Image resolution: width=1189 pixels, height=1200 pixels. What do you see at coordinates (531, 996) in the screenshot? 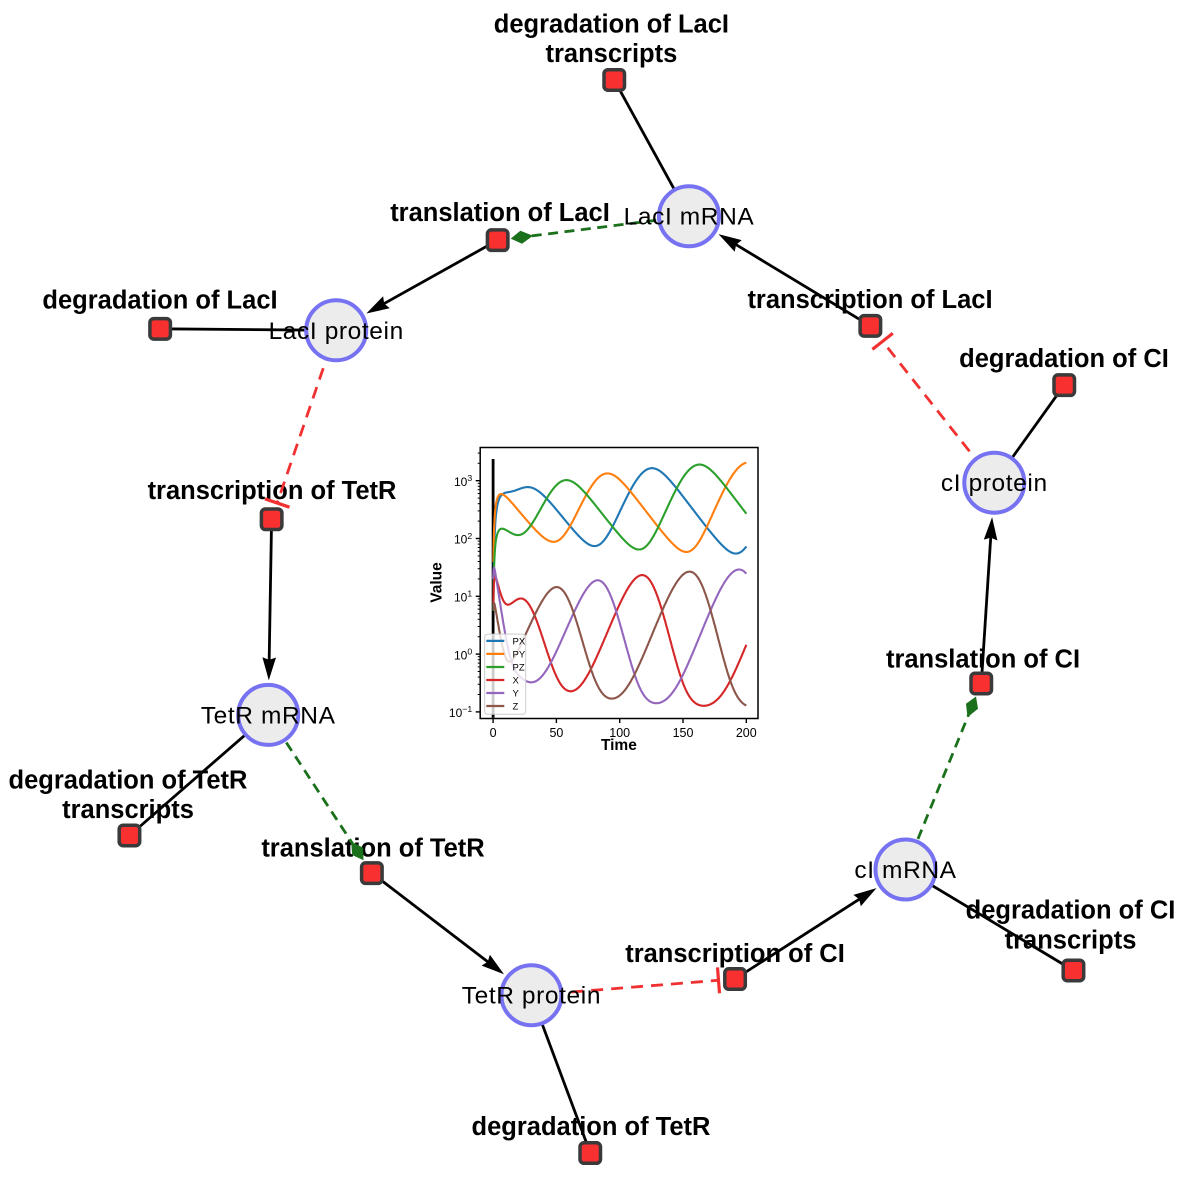
I see `svg-text: TetR protein` at bounding box center [531, 996].